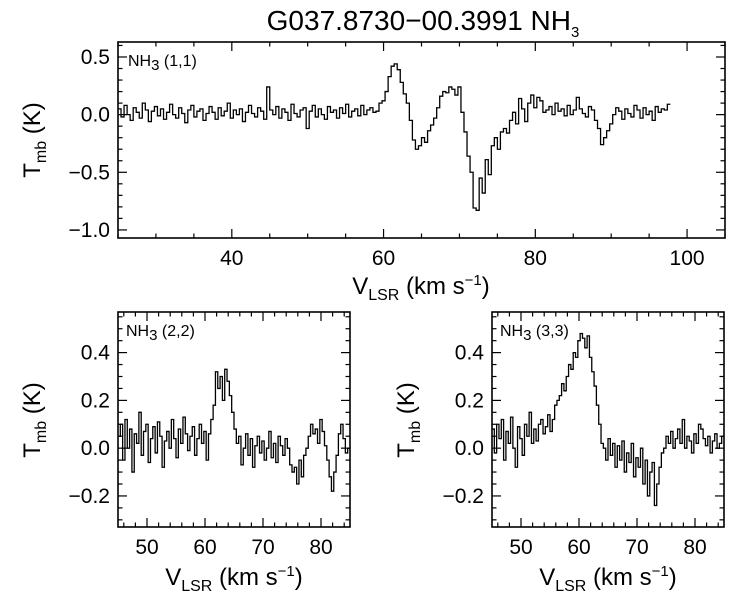 The width and height of the screenshot is (750, 600). What do you see at coordinates (231, 258) in the screenshot?
I see `x-tick-label: 40` at bounding box center [231, 258].